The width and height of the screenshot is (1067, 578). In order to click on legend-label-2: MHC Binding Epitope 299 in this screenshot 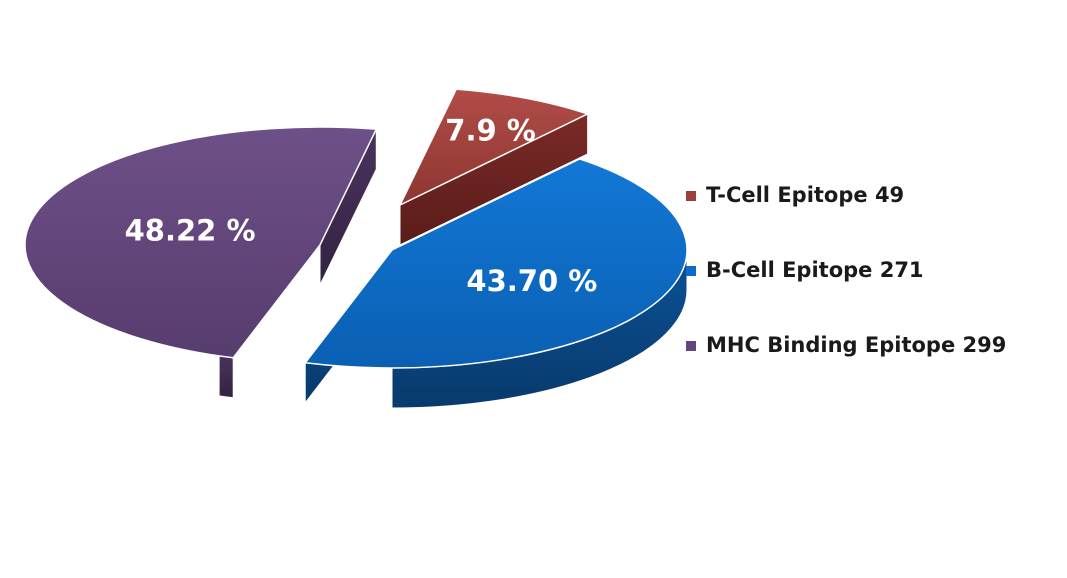, I will do `click(856, 345)`.